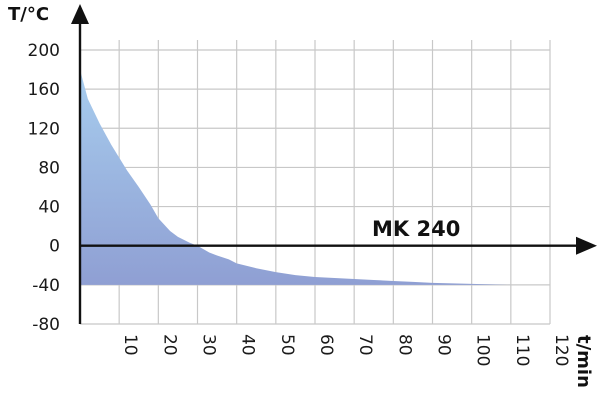 This screenshot has width=600, height=403. I want to click on y-axis-title: T/°C, so click(28, 14).